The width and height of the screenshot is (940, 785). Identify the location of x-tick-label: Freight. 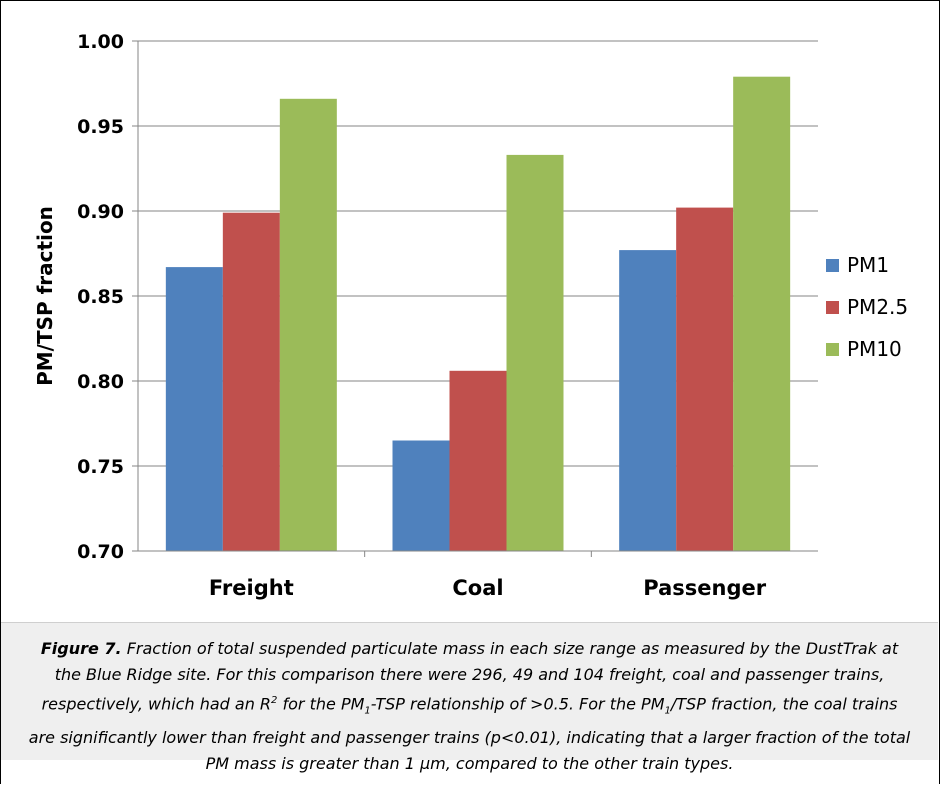
(251, 588).